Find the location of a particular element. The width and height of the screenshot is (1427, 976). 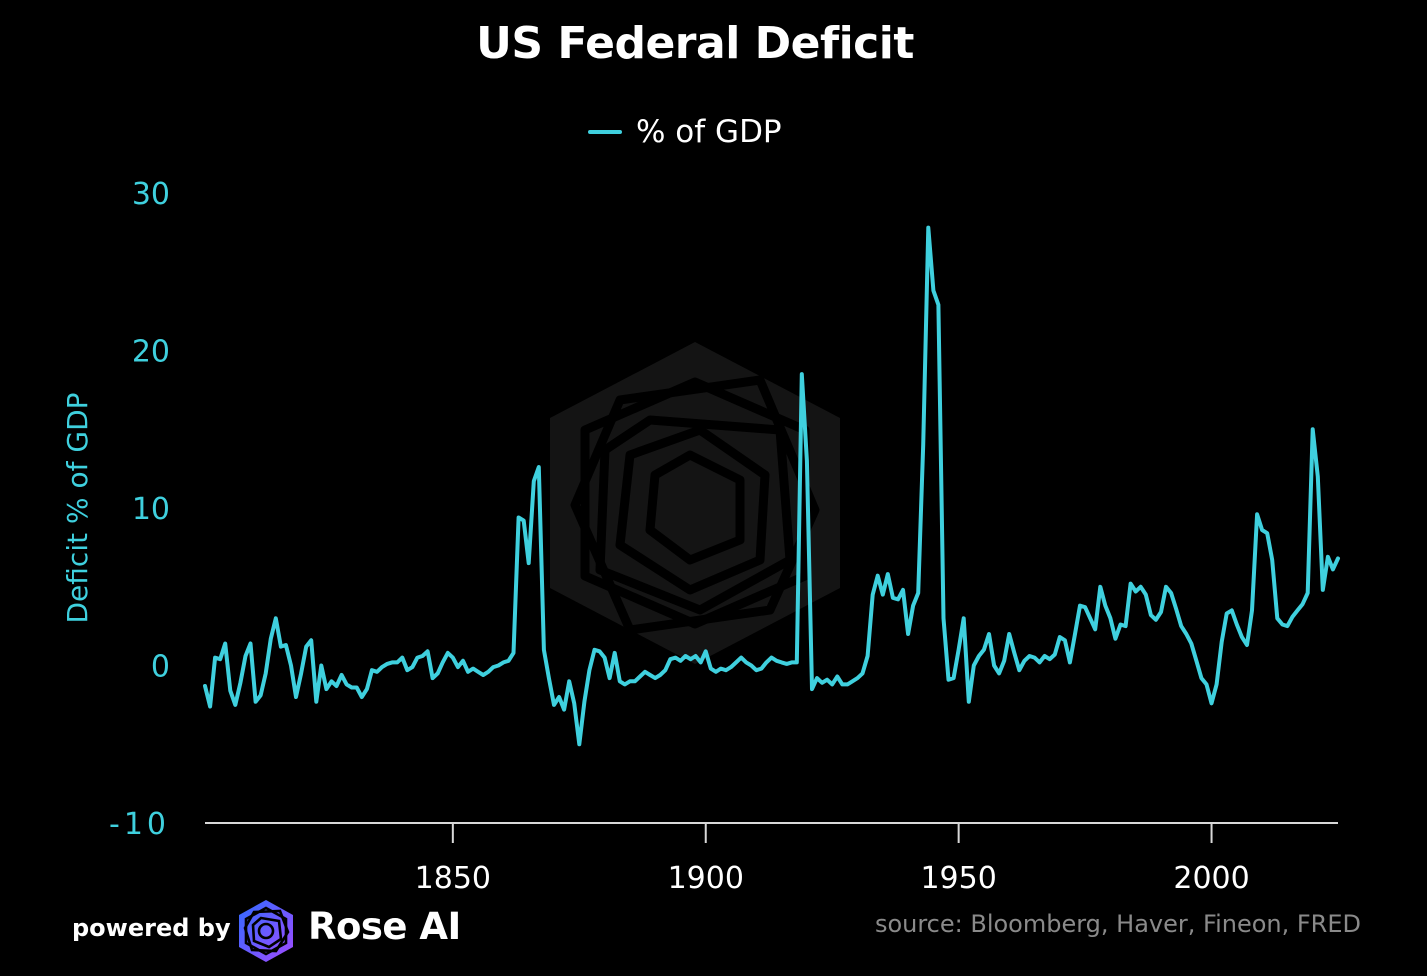

source-note: source: Bloomberg, Haver, Fineon, FRED is located at coordinates (1117, 924).